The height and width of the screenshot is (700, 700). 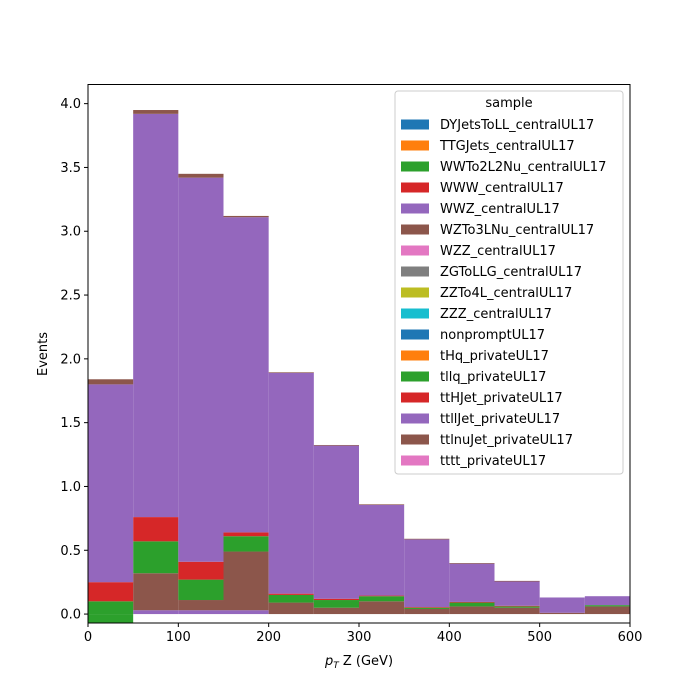 I want to click on y-tick-label: 1.0, so click(x=70, y=487).